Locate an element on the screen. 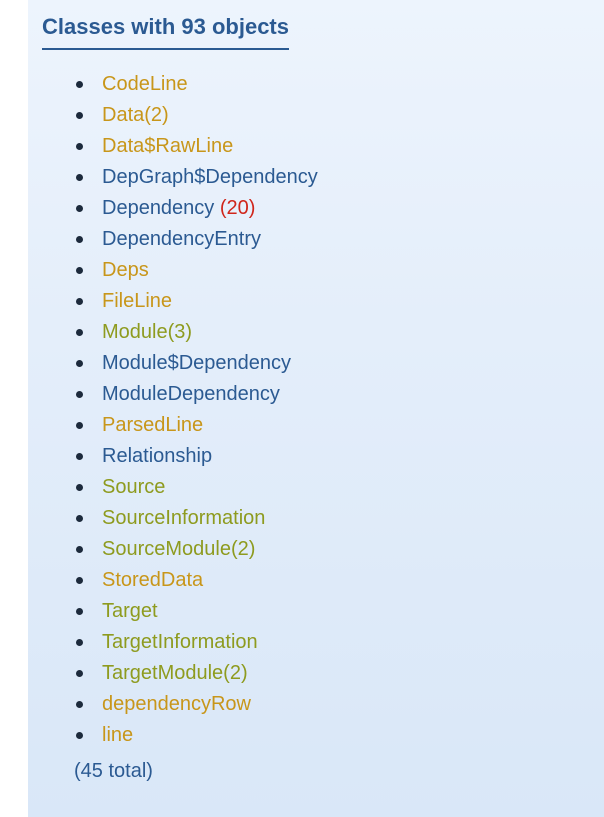 Image resolution: width=604 pixels, height=817 pixels. class-link: CodeLine is located at coordinates (145, 84).